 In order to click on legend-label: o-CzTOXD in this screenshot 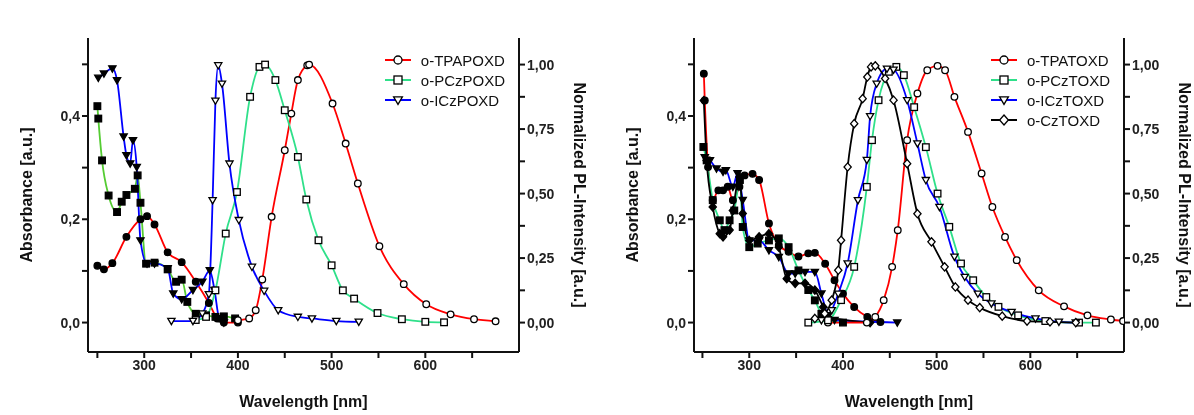, I will do `click(1063, 120)`.